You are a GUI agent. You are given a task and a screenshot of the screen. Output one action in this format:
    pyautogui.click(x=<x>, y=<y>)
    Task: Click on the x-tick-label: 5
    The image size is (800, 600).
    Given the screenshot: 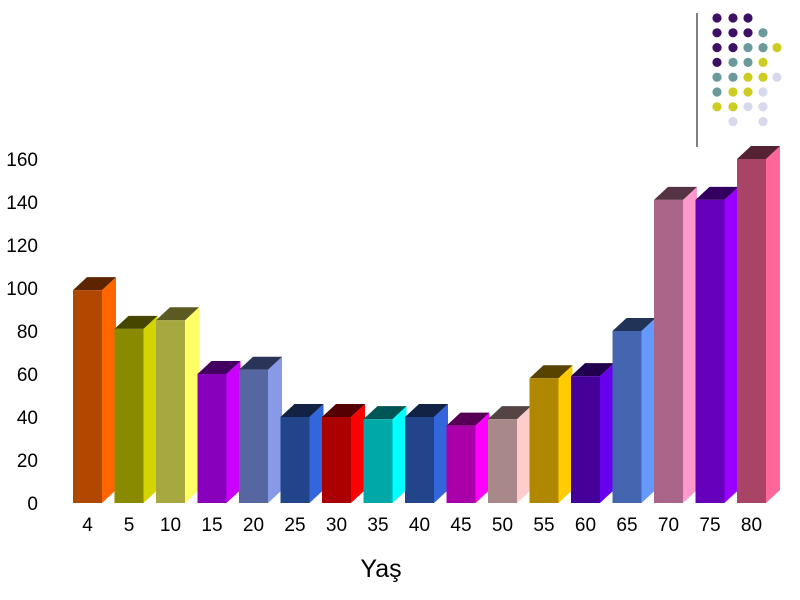 What is the action you would take?
    pyautogui.click(x=129, y=525)
    